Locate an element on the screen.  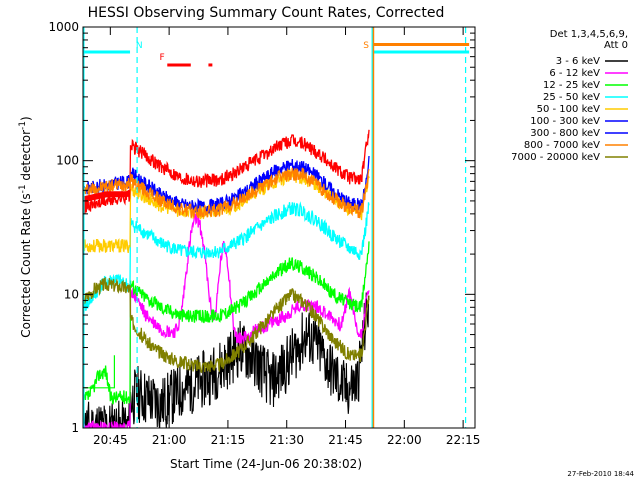
y-tick-label-0: 1 is located at coordinates (75, 428).